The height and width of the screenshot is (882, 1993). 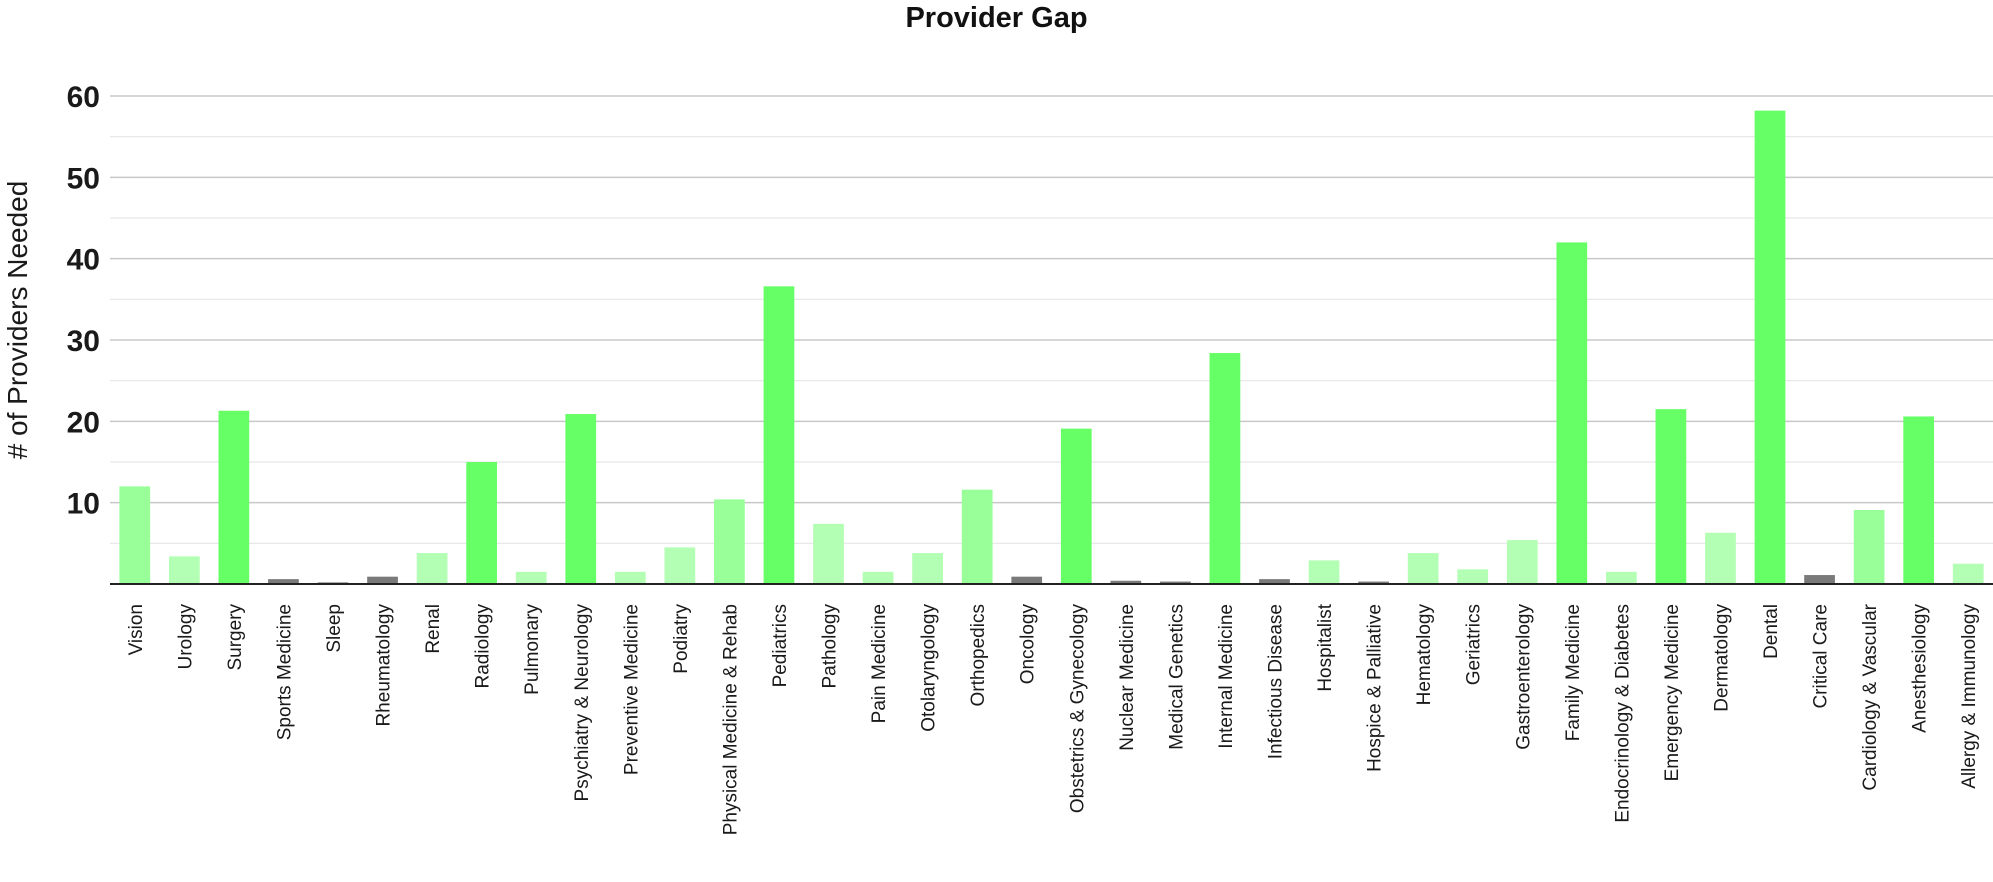 I want to click on y-axis-ticks: 10 20 30 40 50 60, so click(x=83, y=301).